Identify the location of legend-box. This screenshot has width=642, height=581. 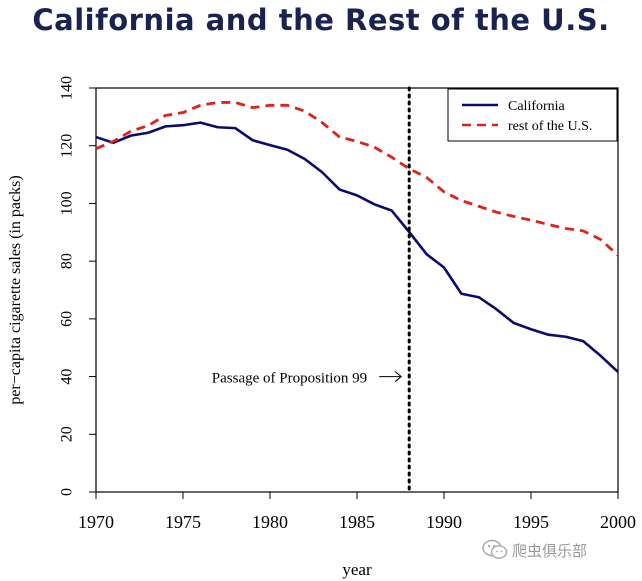
(532, 115).